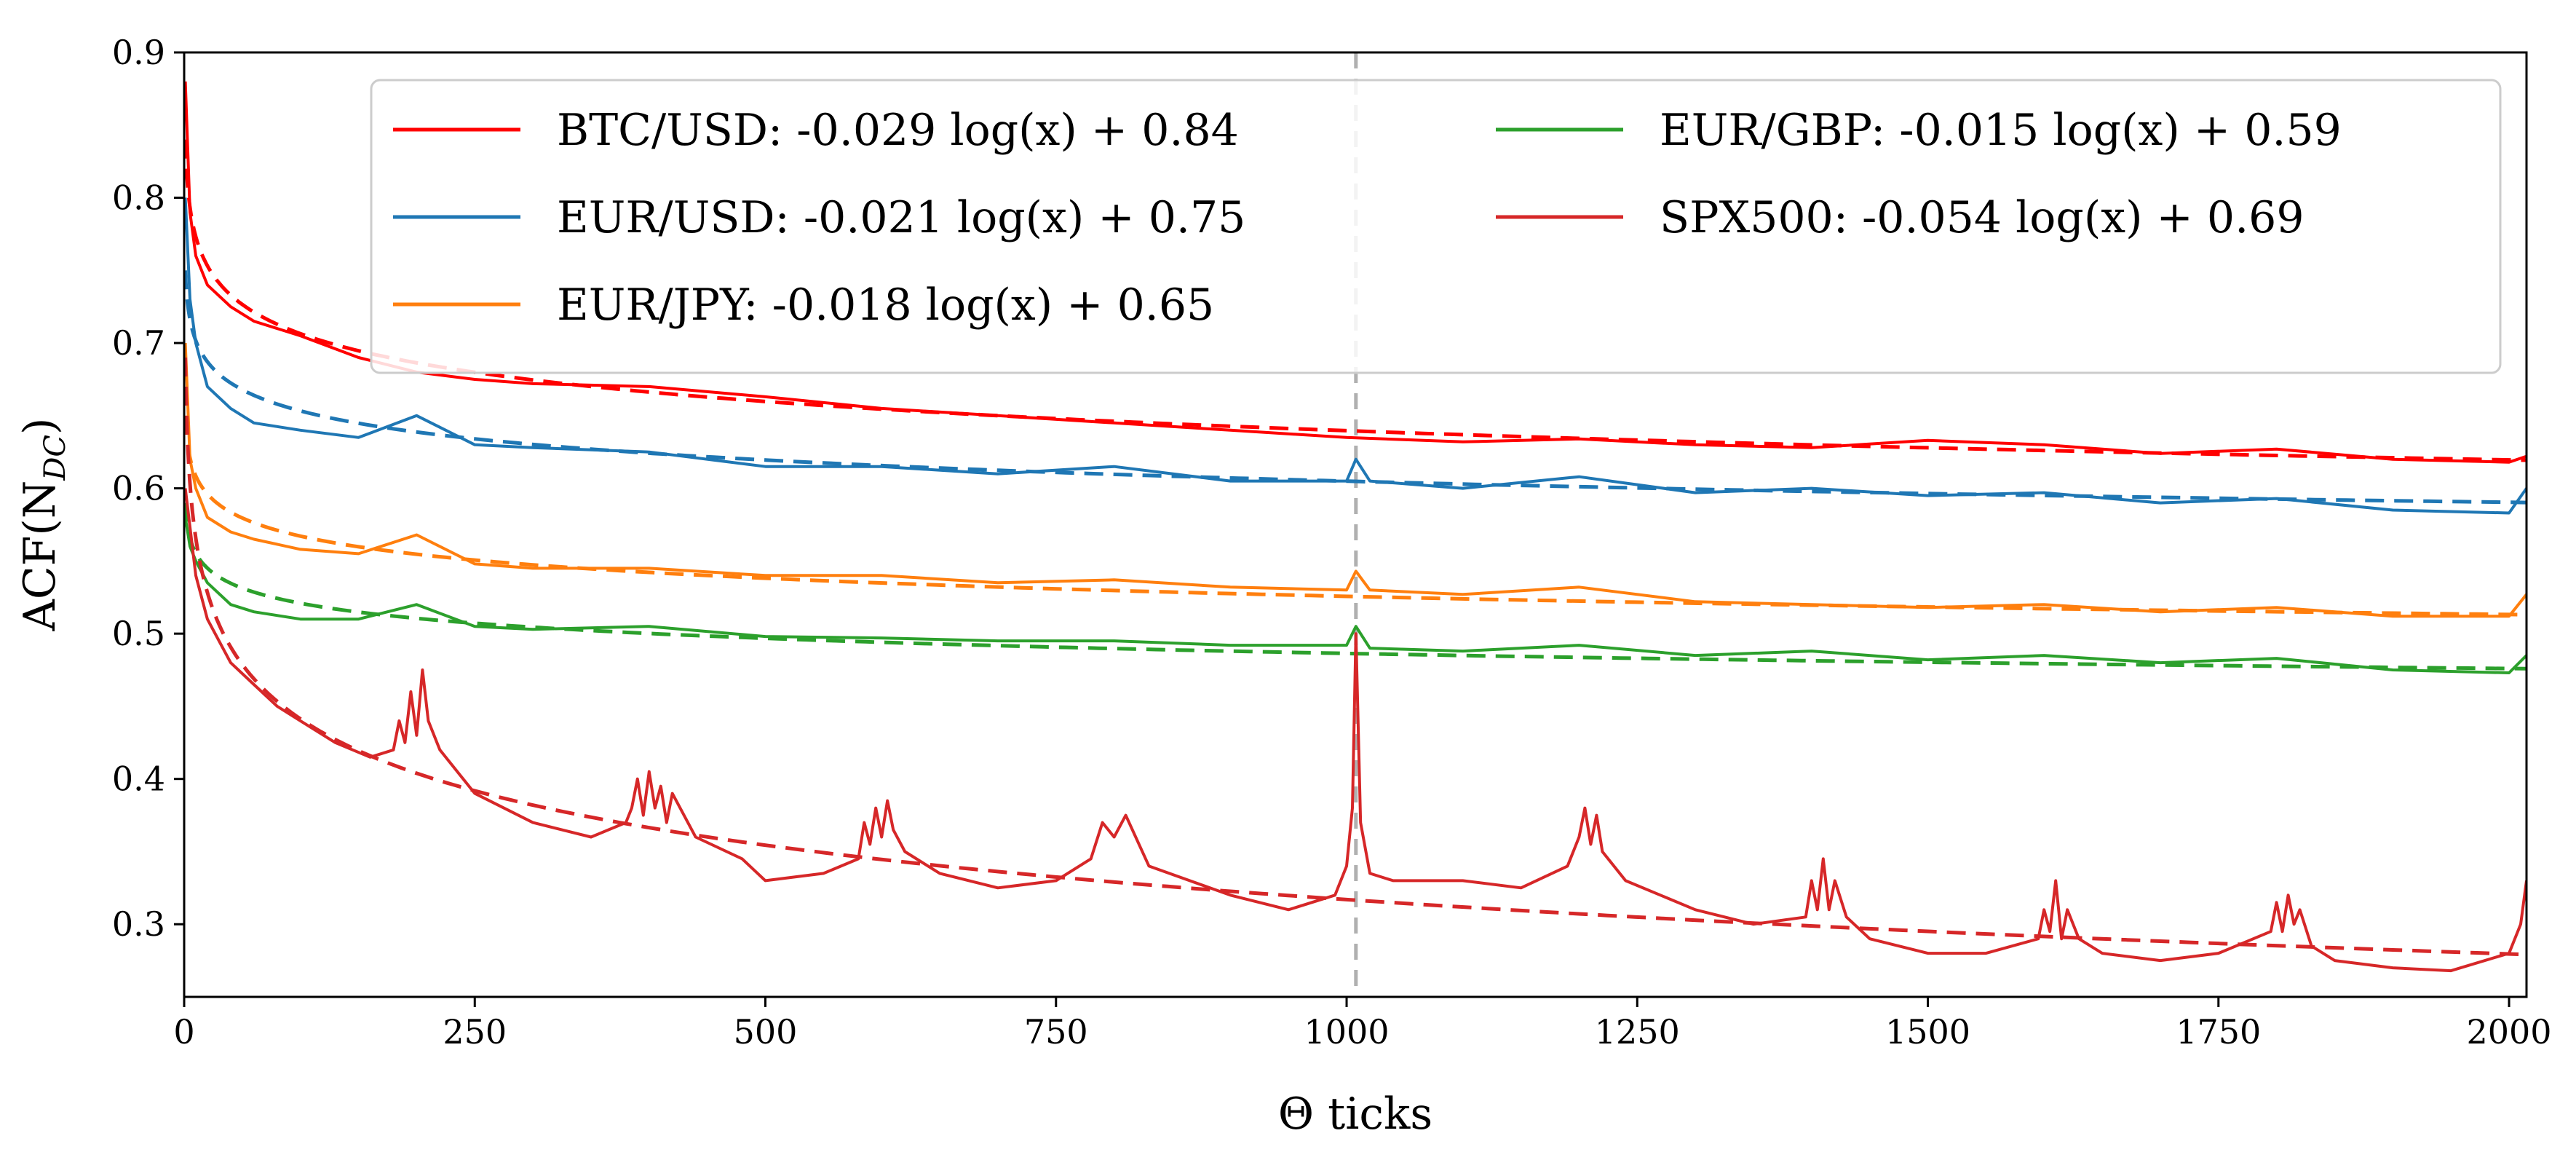  Describe the element at coordinates (138, 634) in the screenshot. I see `y-tick-label: 0.5` at that location.